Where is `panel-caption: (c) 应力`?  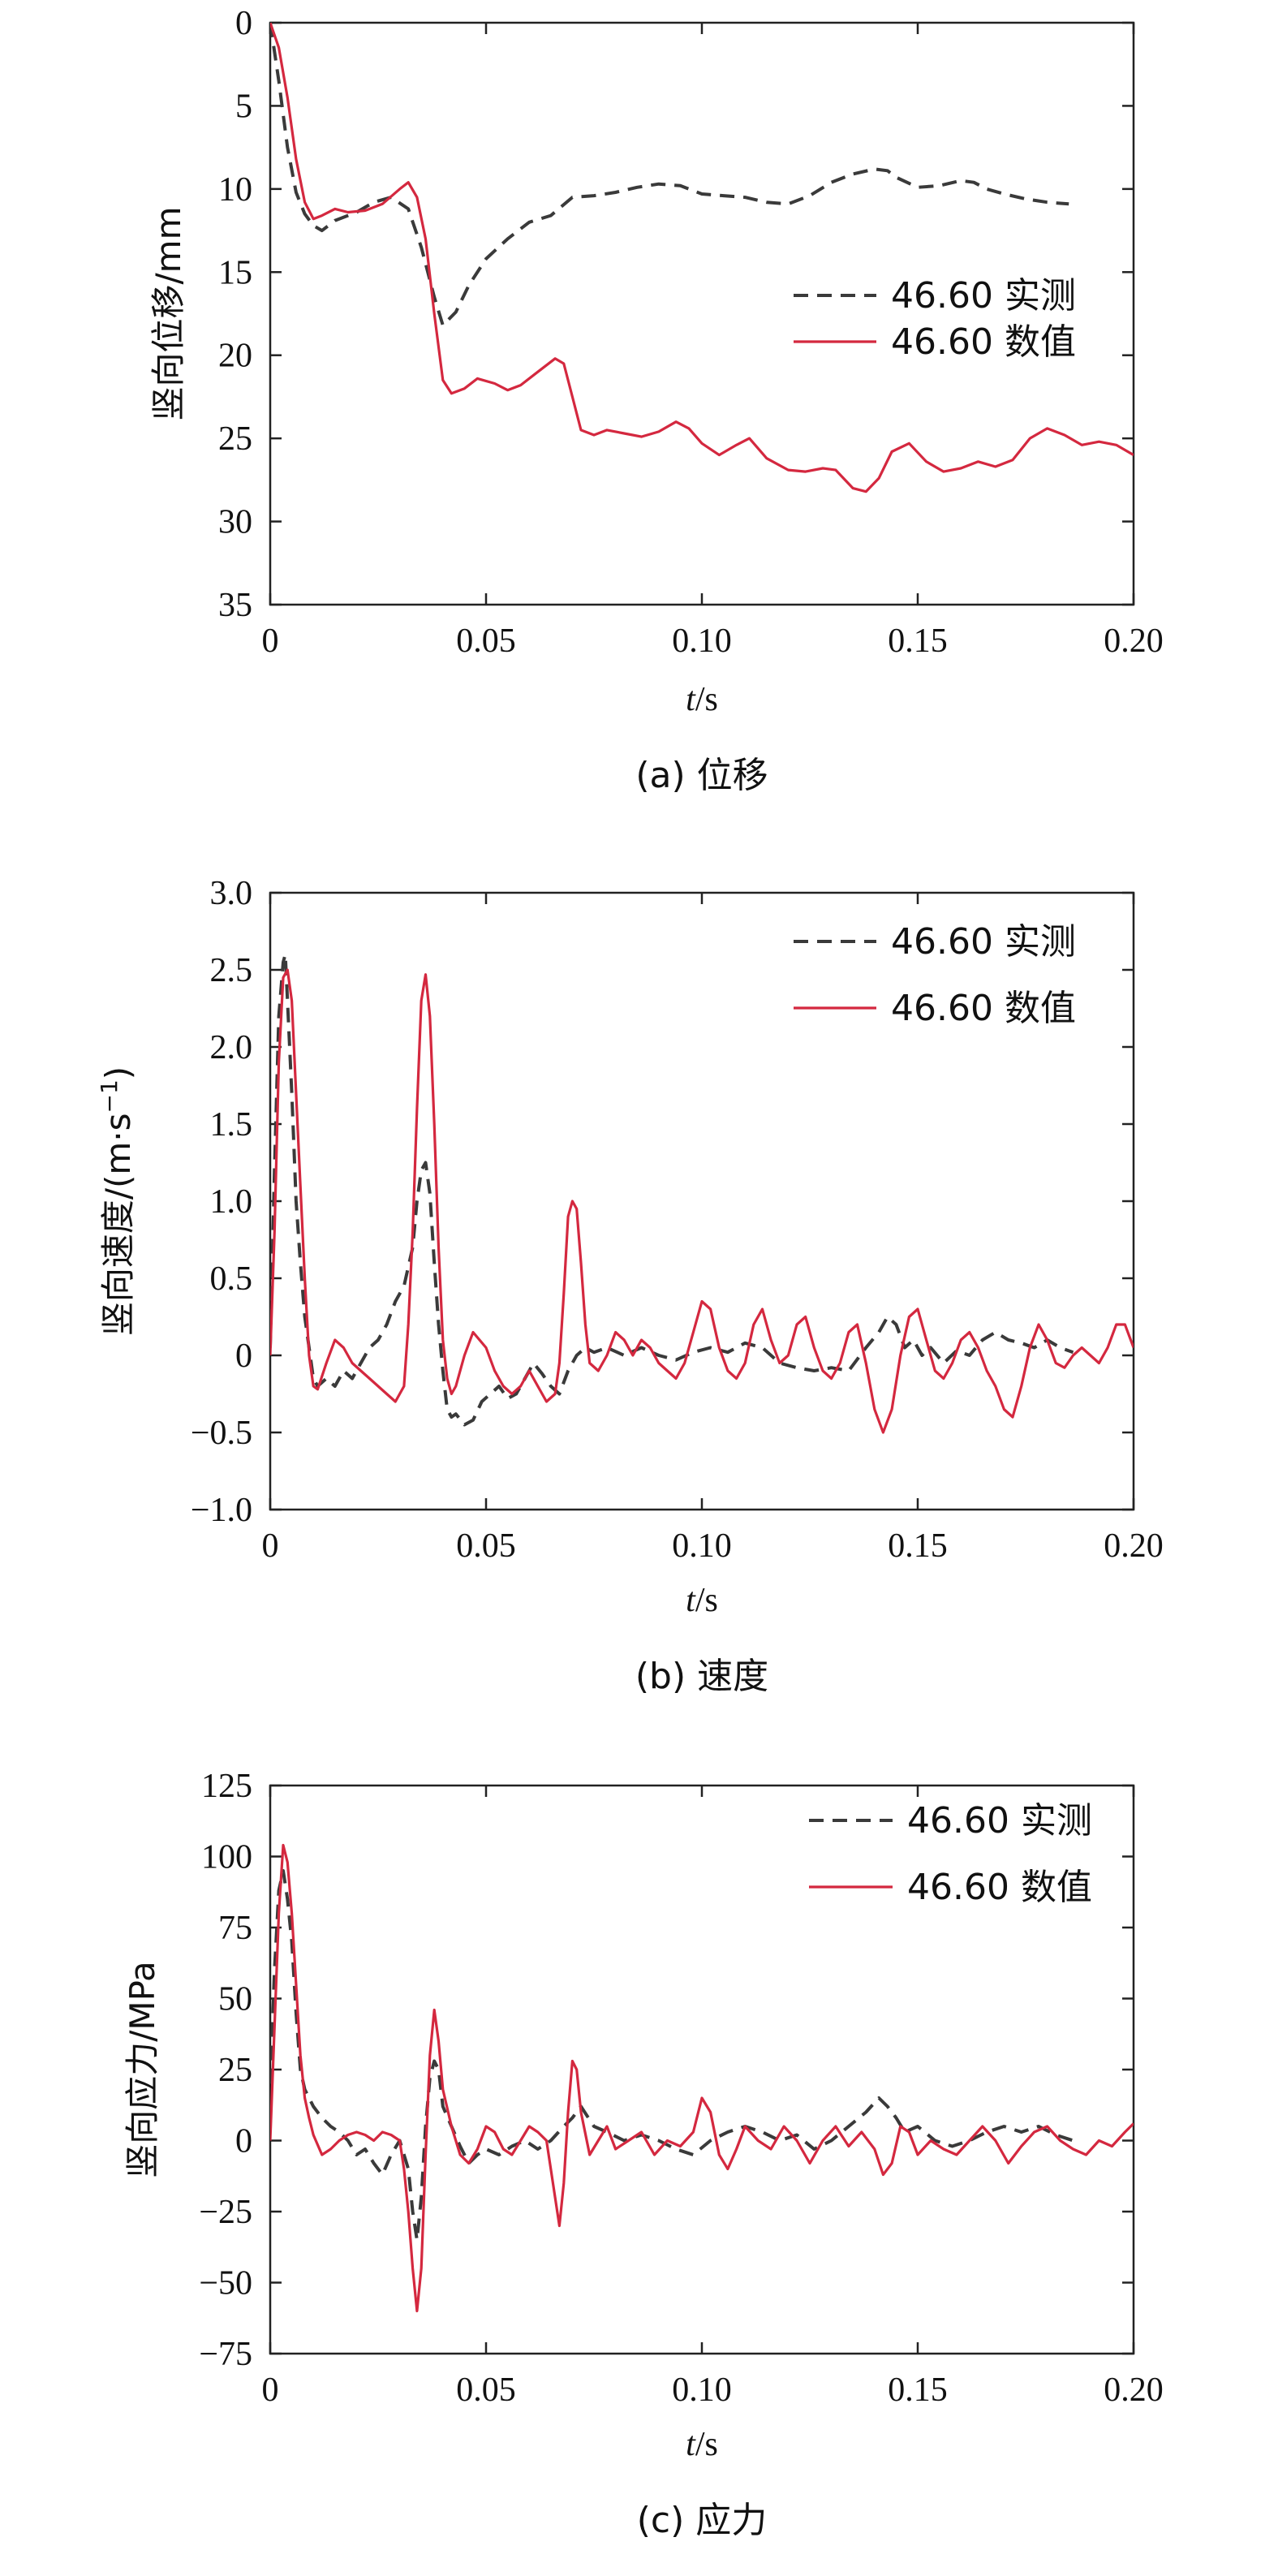
panel-caption: (c) 应力 is located at coordinates (702, 2521).